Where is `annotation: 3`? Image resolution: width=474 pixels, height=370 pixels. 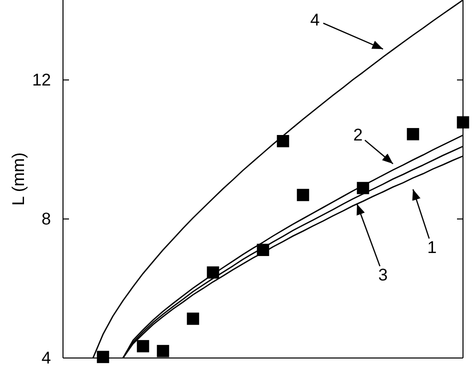 annotation: 3 is located at coordinates (383, 275).